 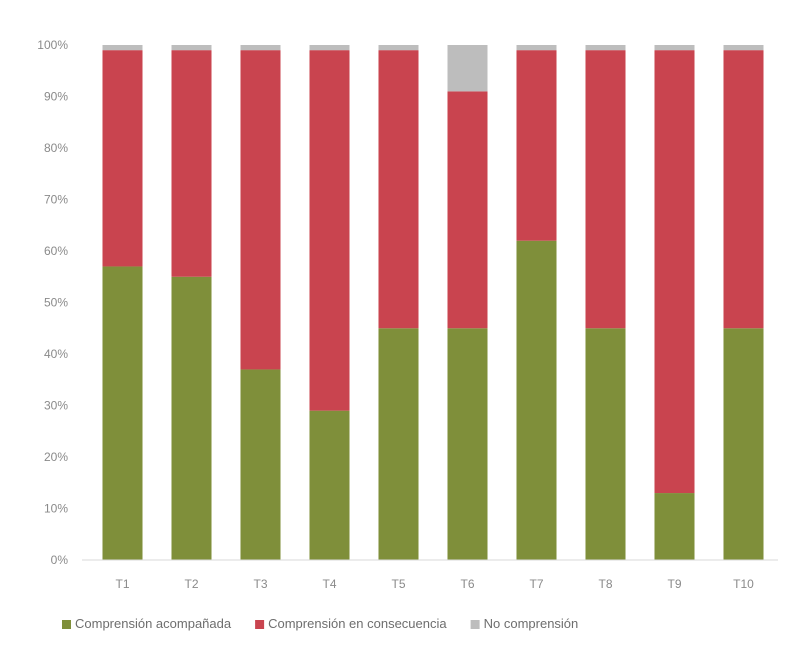 What do you see at coordinates (56, 509) in the screenshot?
I see `y-tick-label: 10%` at bounding box center [56, 509].